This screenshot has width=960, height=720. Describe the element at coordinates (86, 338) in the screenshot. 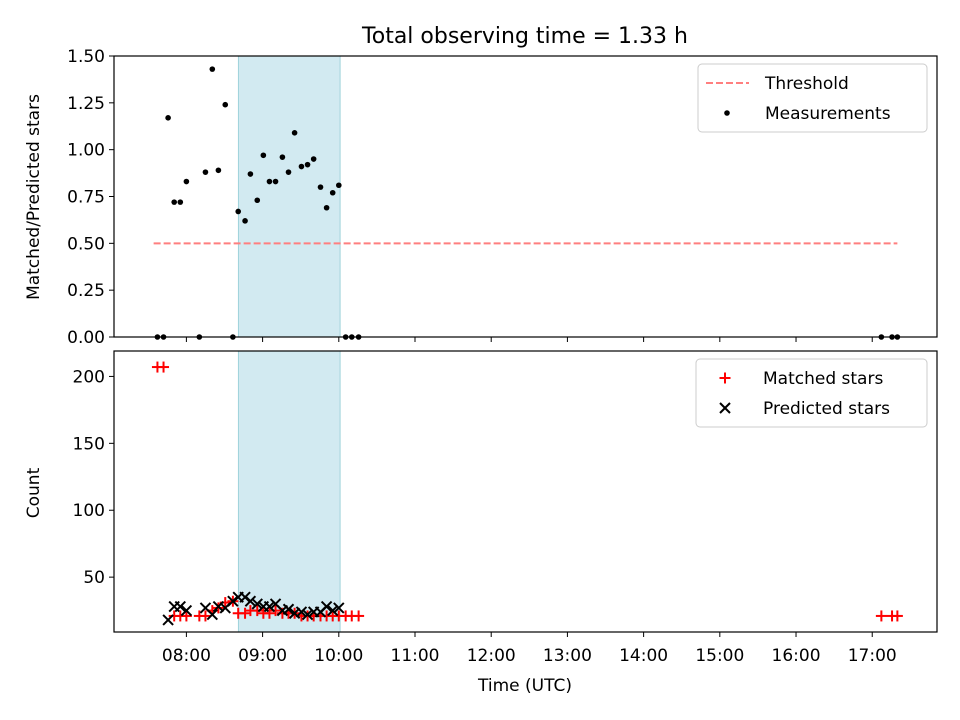

I see `top-panel-y-tick-label-0: 0.00` at that location.